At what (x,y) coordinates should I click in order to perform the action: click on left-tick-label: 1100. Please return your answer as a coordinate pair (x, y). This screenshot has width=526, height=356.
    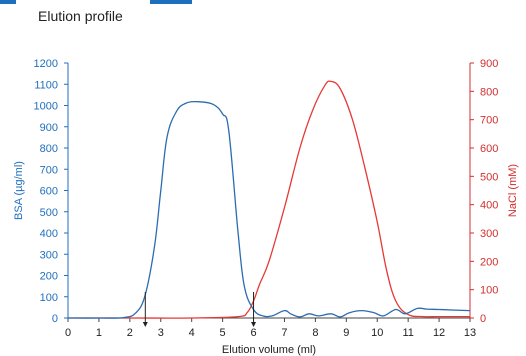
    Looking at the image, I should click on (46, 85).